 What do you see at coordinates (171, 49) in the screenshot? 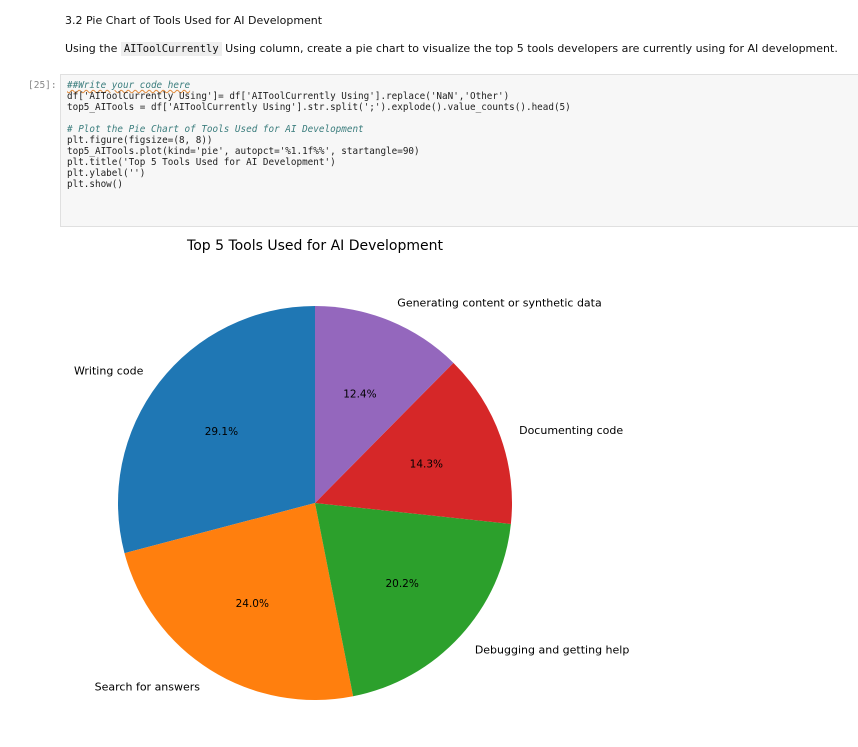
I see `inline-code-column: AIToolCurrently` at bounding box center [171, 49].